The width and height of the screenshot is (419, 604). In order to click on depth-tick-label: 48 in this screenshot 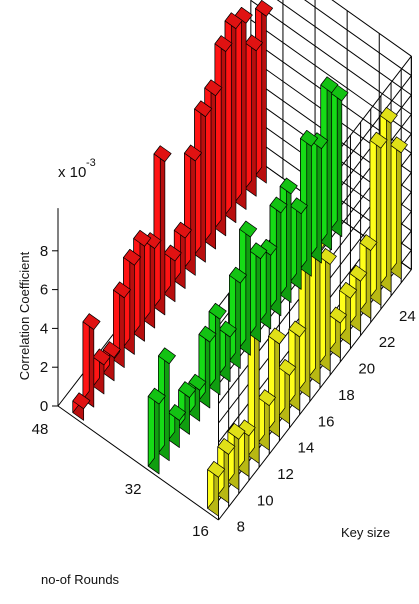, I will do `click(40, 429)`.